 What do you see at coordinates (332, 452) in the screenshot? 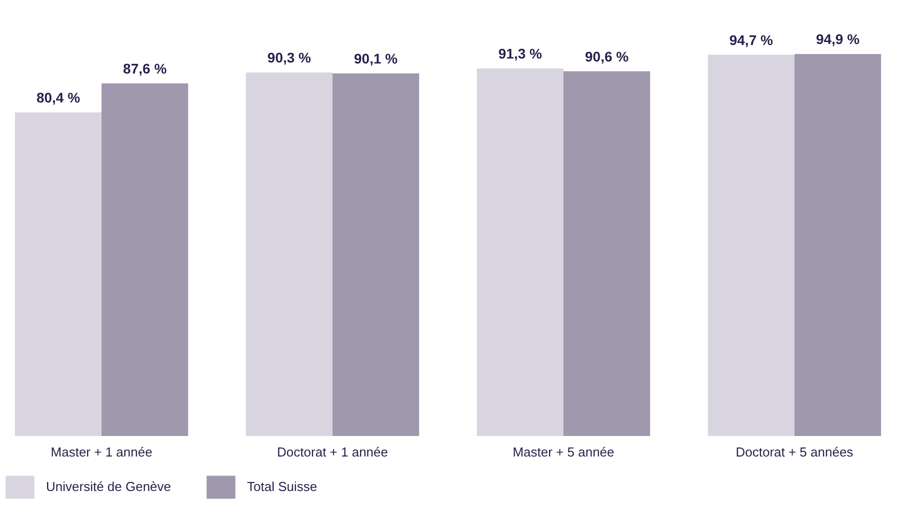
I see `x-tick-label: Doctorat + 1 année` at bounding box center [332, 452].